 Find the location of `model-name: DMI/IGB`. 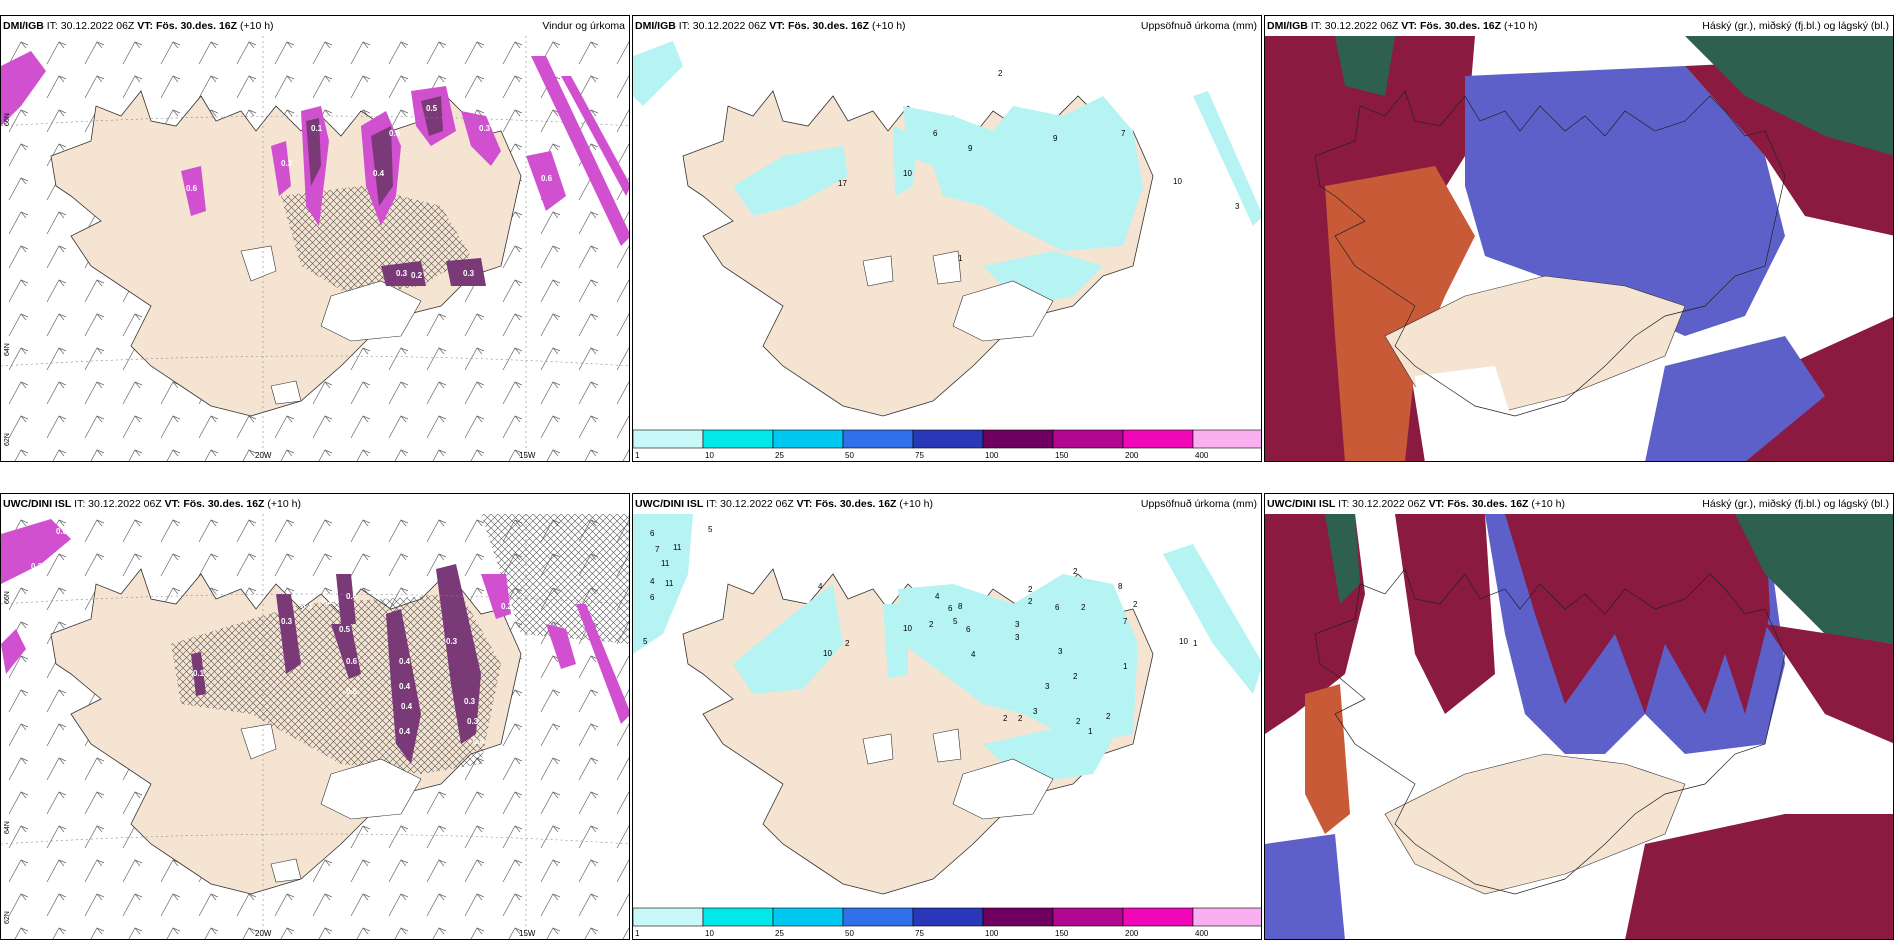

model-name: DMI/IGB is located at coordinates (655, 26).